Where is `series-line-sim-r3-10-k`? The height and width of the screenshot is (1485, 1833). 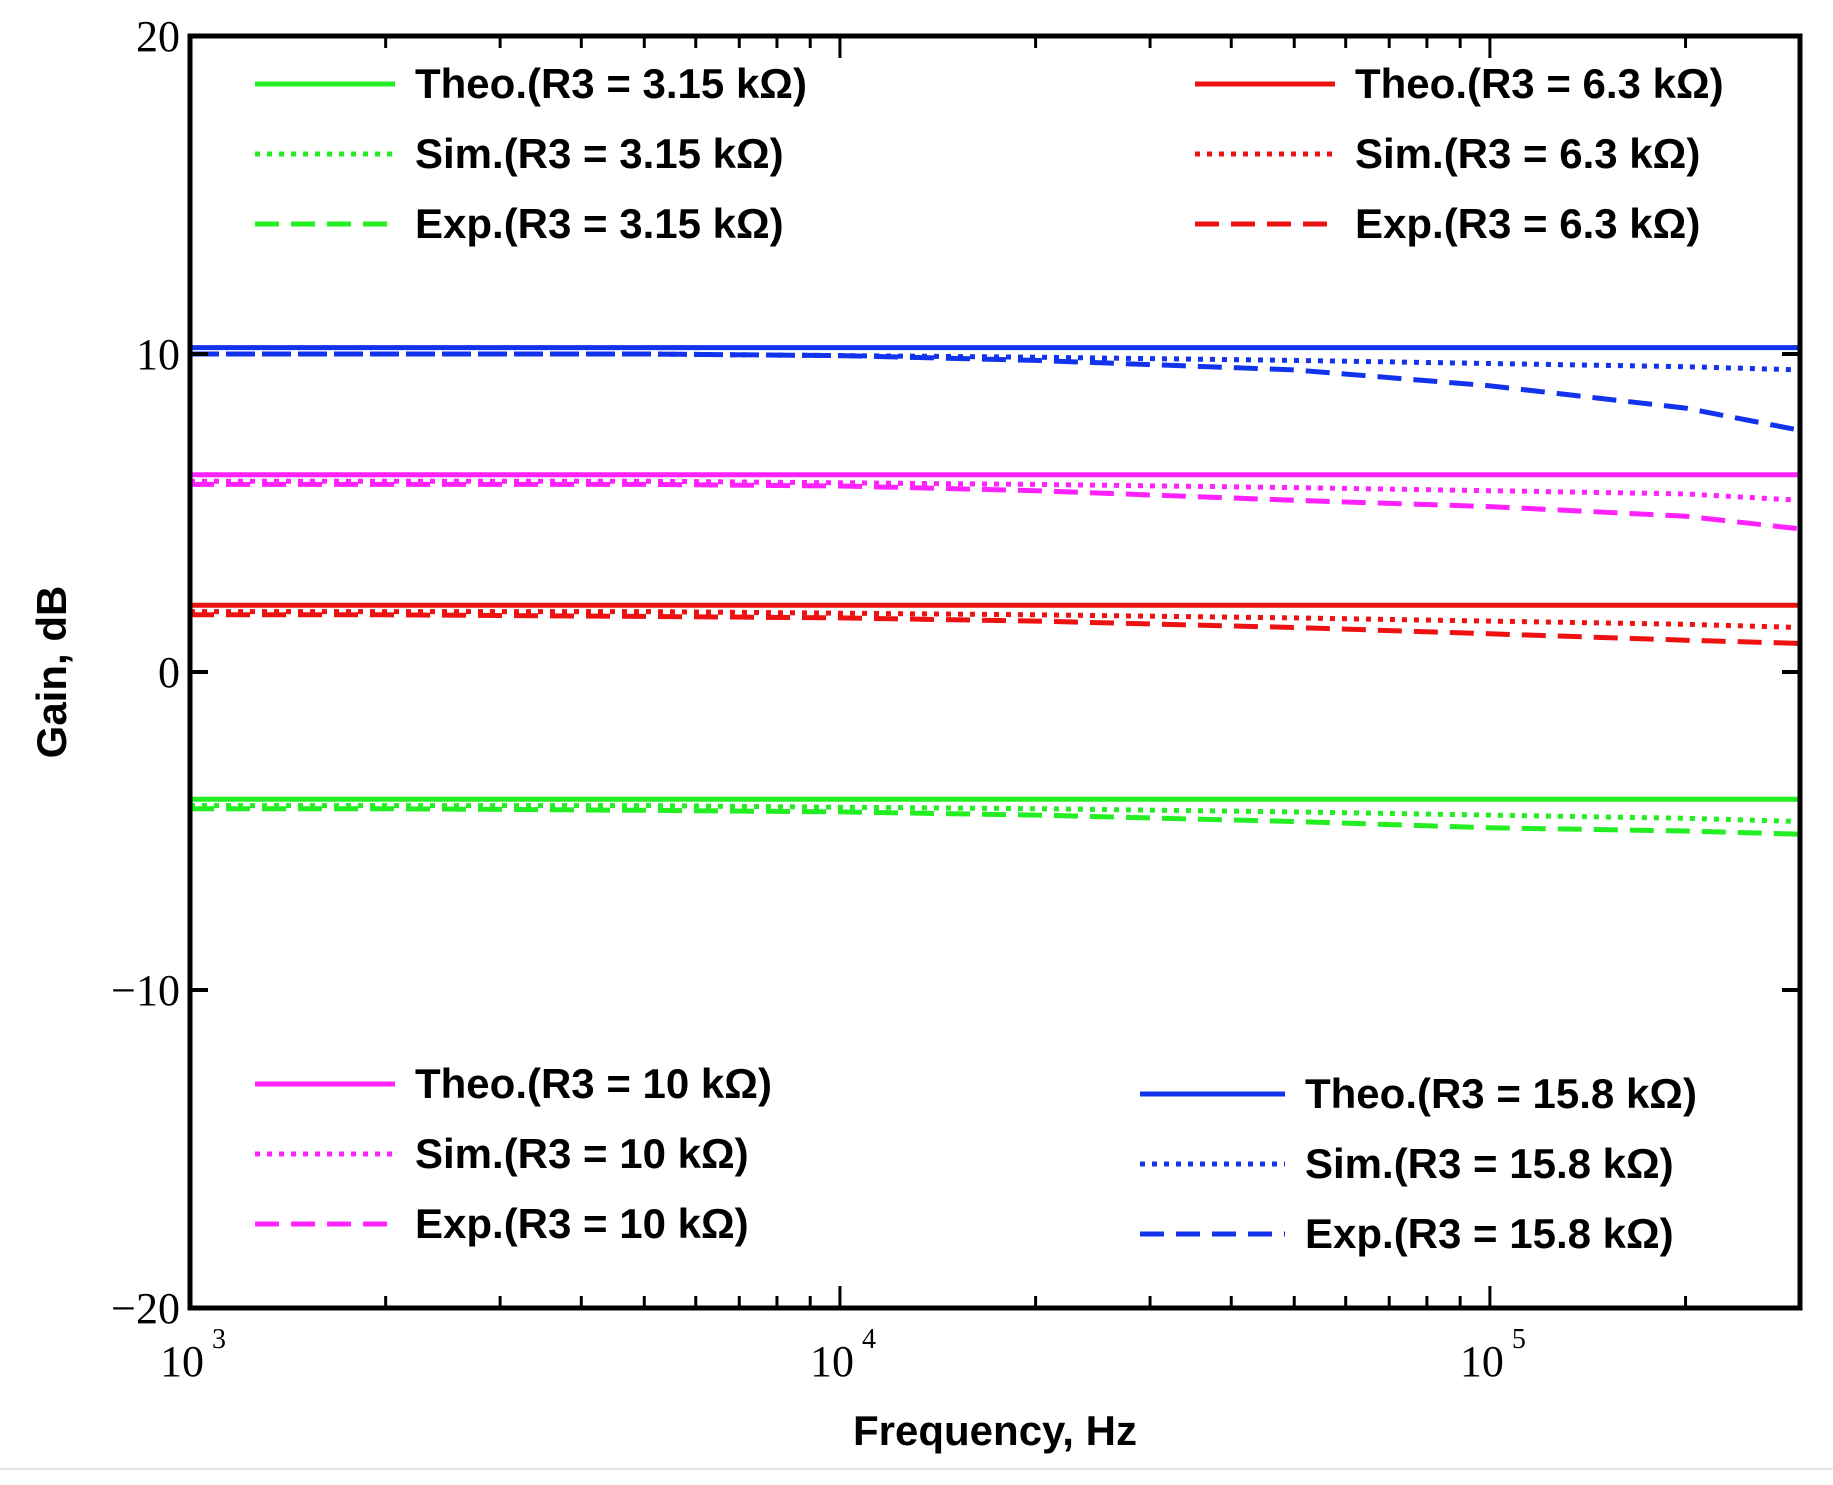 series-line-sim-r3-10-k is located at coordinates (995, 490).